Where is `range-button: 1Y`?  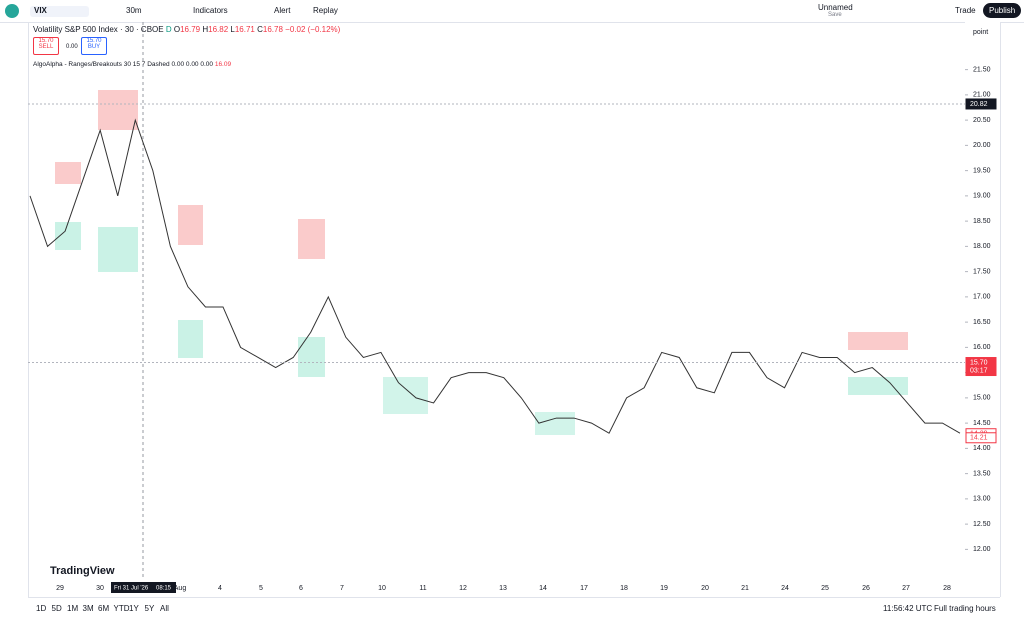
range-button: 1Y is located at coordinates (134, 608).